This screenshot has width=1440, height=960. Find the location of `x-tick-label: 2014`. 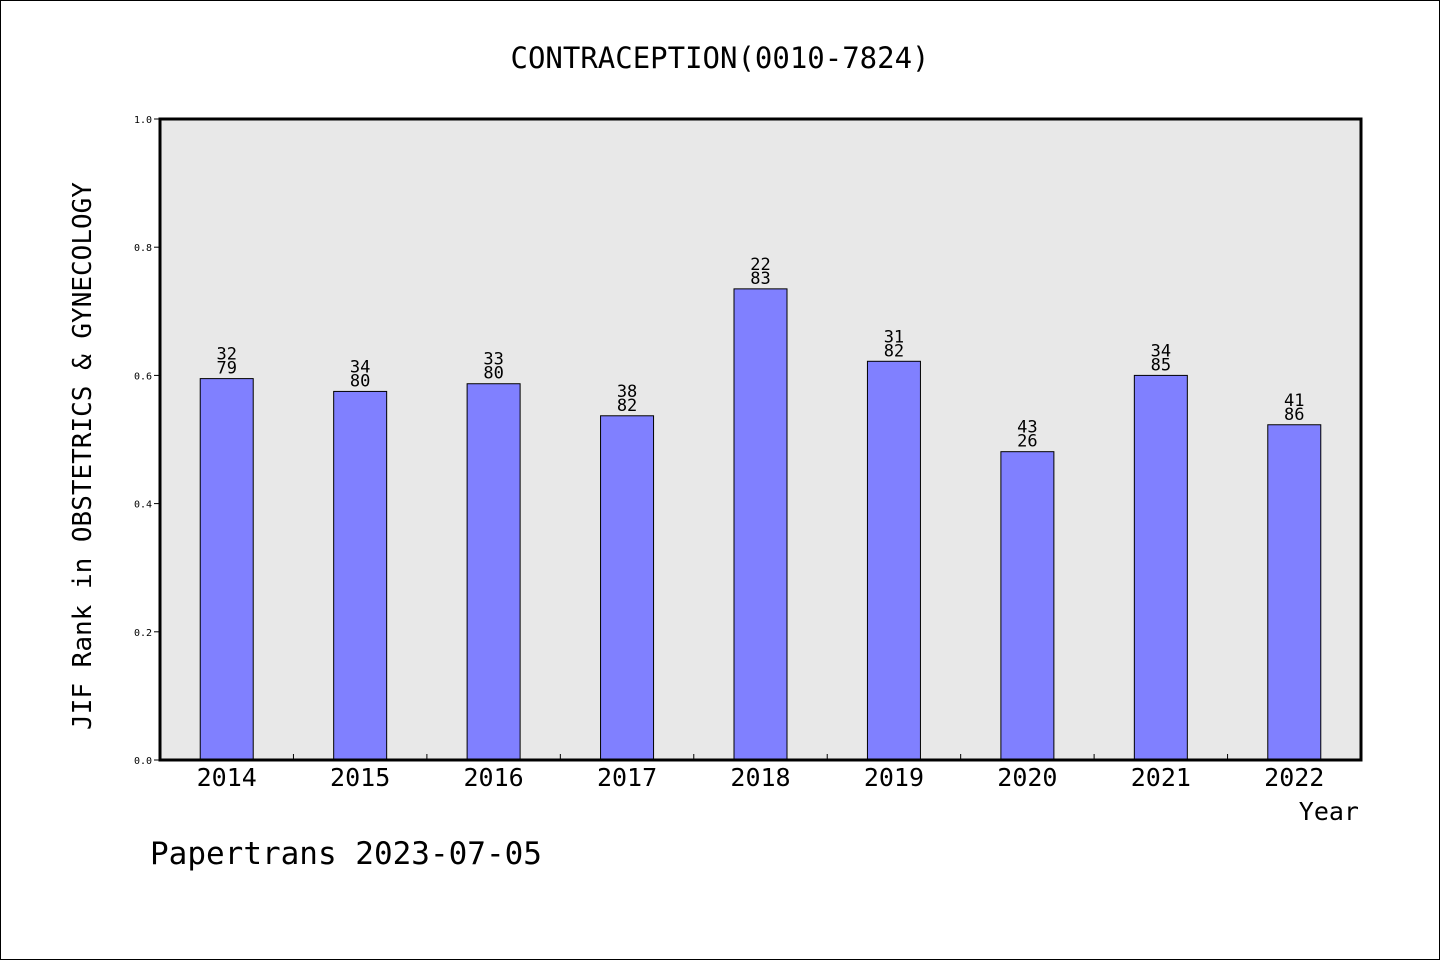

x-tick-label: 2014 is located at coordinates (227, 777).